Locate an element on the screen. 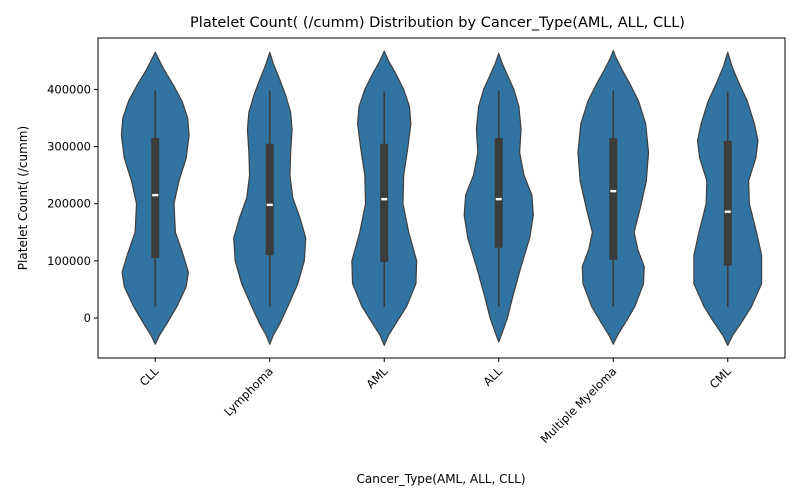 The height and width of the screenshot is (500, 800). violin-aml is located at coordinates (384, 198).